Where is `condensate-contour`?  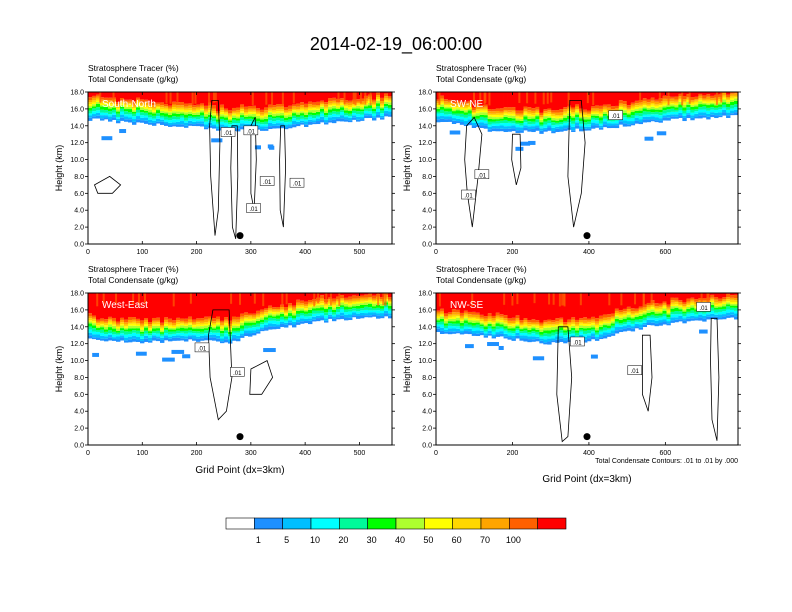 condensate-contour is located at coordinates (715, 379).